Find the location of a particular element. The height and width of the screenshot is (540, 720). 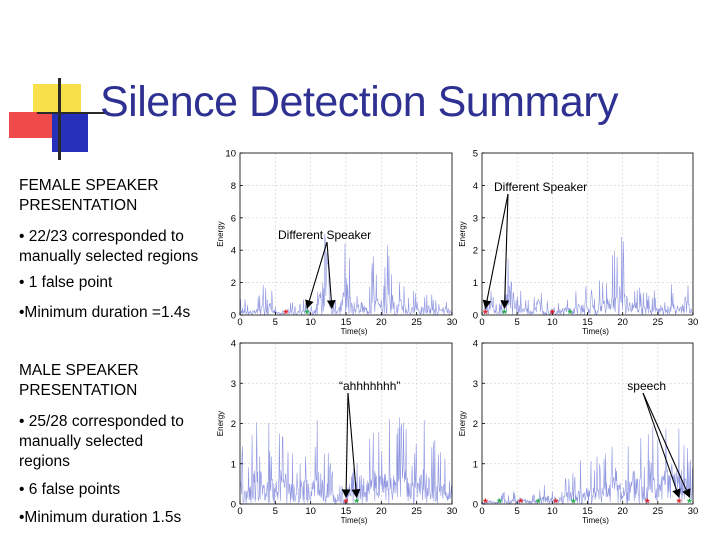

annotation-label: speech is located at coordinates (646, 386).